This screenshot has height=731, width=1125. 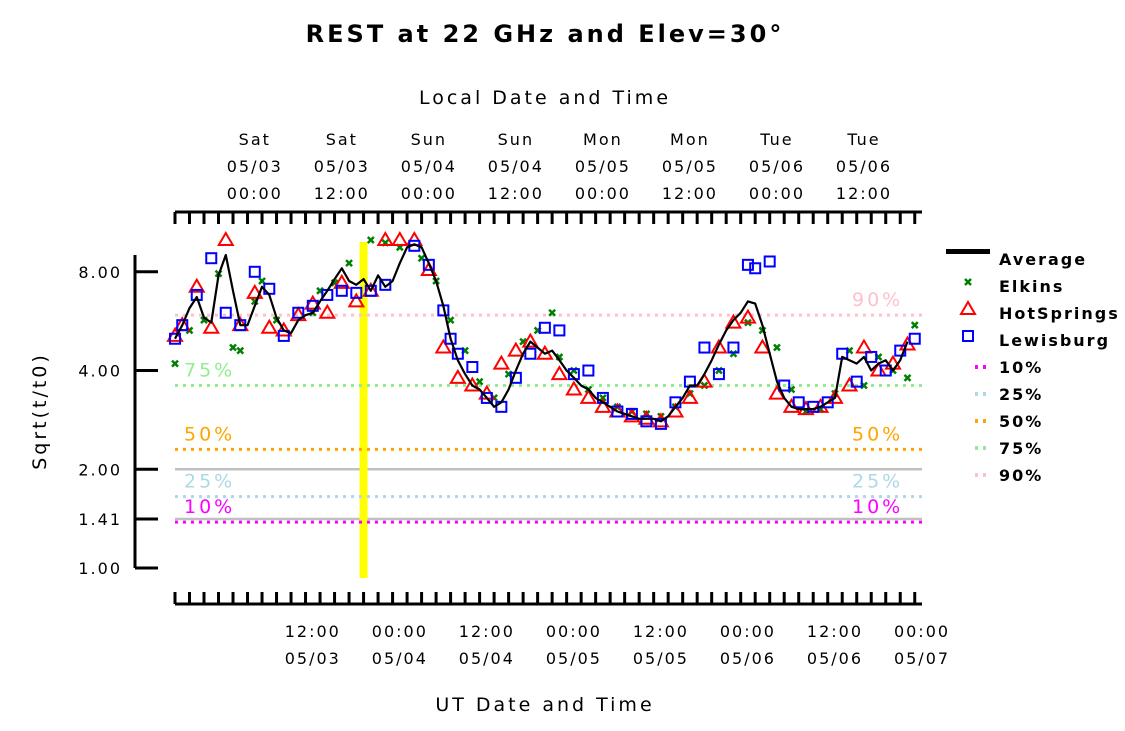 What do you see at coordinates (516, 193) in the screenshot?
I see `top-tick-label-time: 12:00` at bounding box center [516, 193].